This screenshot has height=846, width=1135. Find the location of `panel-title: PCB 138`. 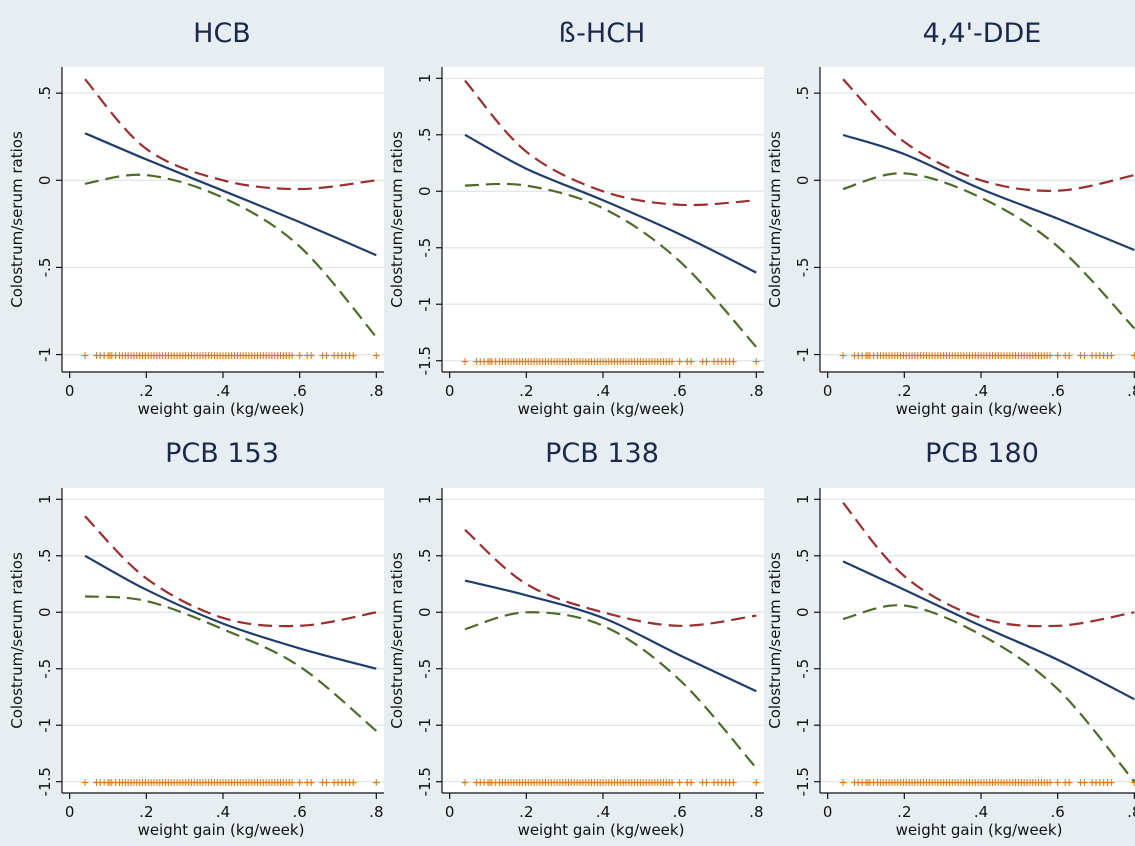

panel-title: PCB 138 is located at coordinates (602, 453).